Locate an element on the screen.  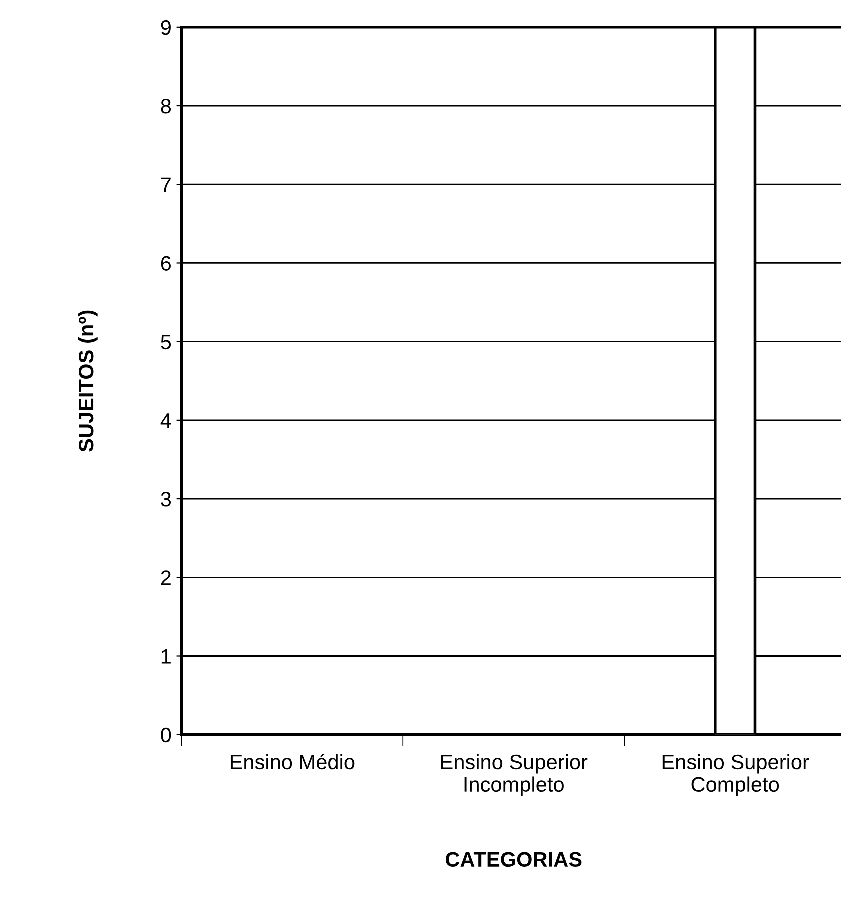
x-tick-label: Ensino Superior Incompleto is located at coordinates (514, 775).